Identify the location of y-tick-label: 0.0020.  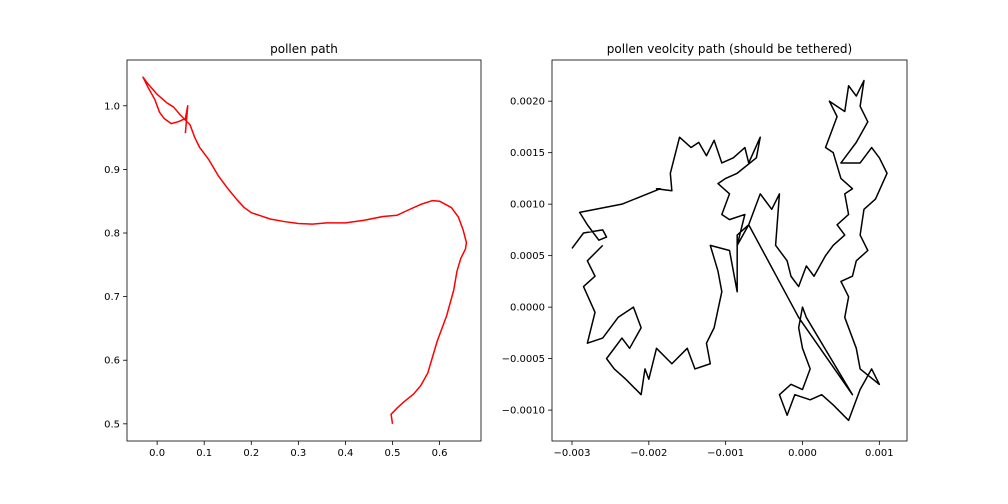
(527, 102).